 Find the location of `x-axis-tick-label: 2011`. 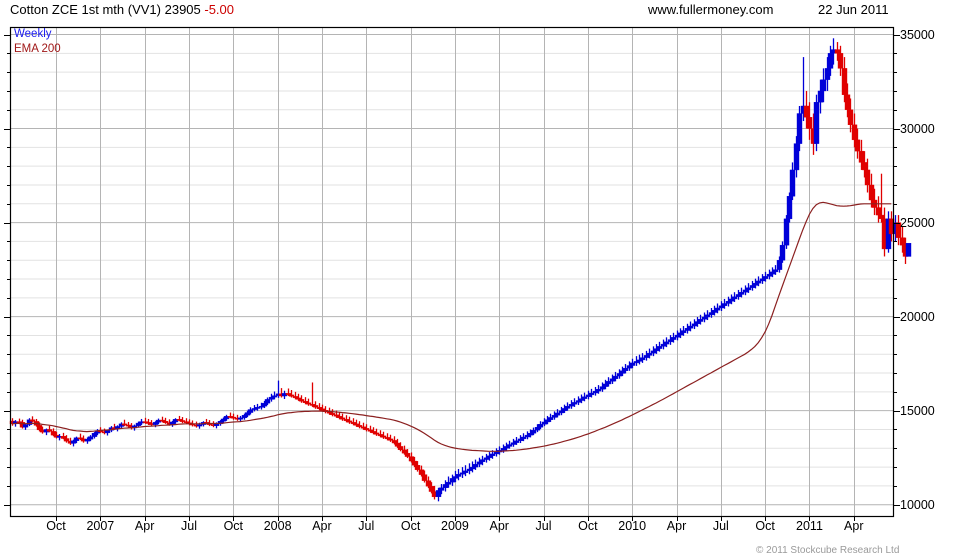

x-axis-tick-label: 2011 is located at coordinates (809, 526).